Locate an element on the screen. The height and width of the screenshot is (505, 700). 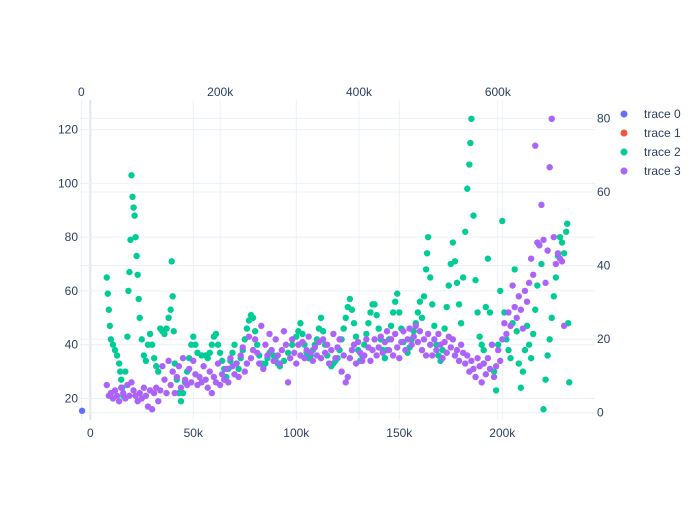
y-left-tick-label: 40 is located at coordinates (72, 345).